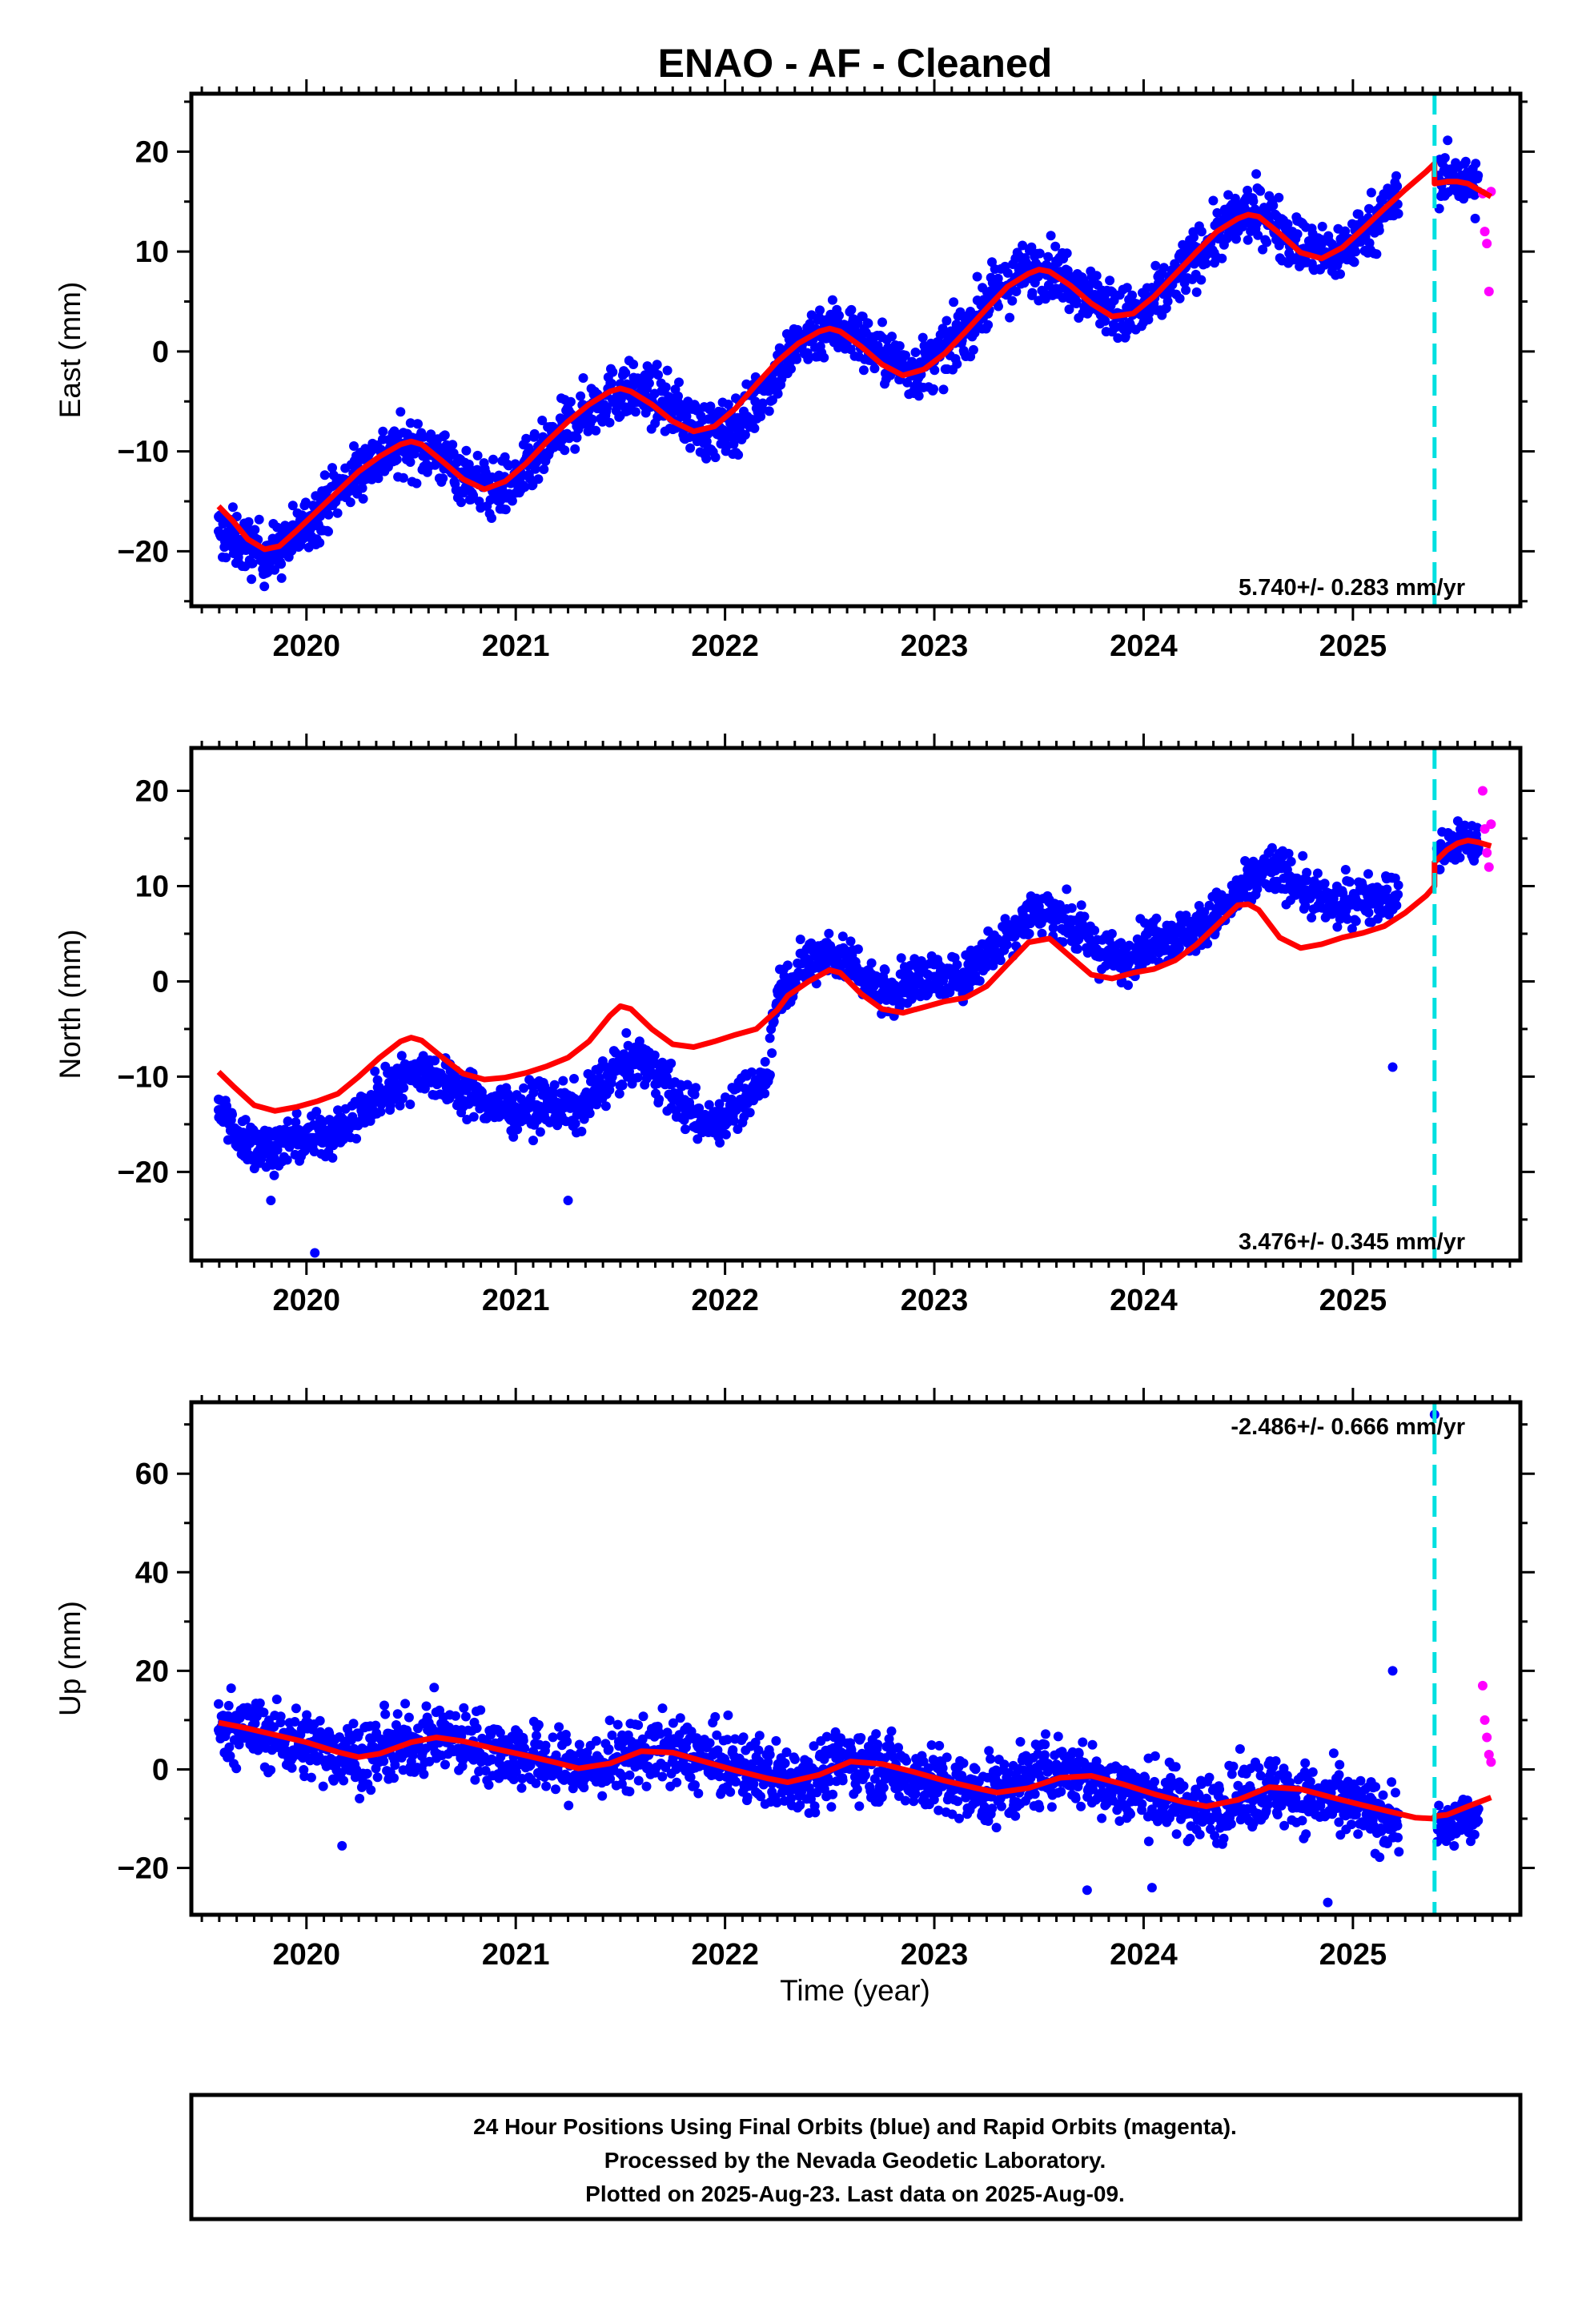 The height and width of the screenshot is (2324, 1582). Describe the element at coordinates (516, 646) in the screenshot. I see `east-x-tick-label: 2021` at that location.